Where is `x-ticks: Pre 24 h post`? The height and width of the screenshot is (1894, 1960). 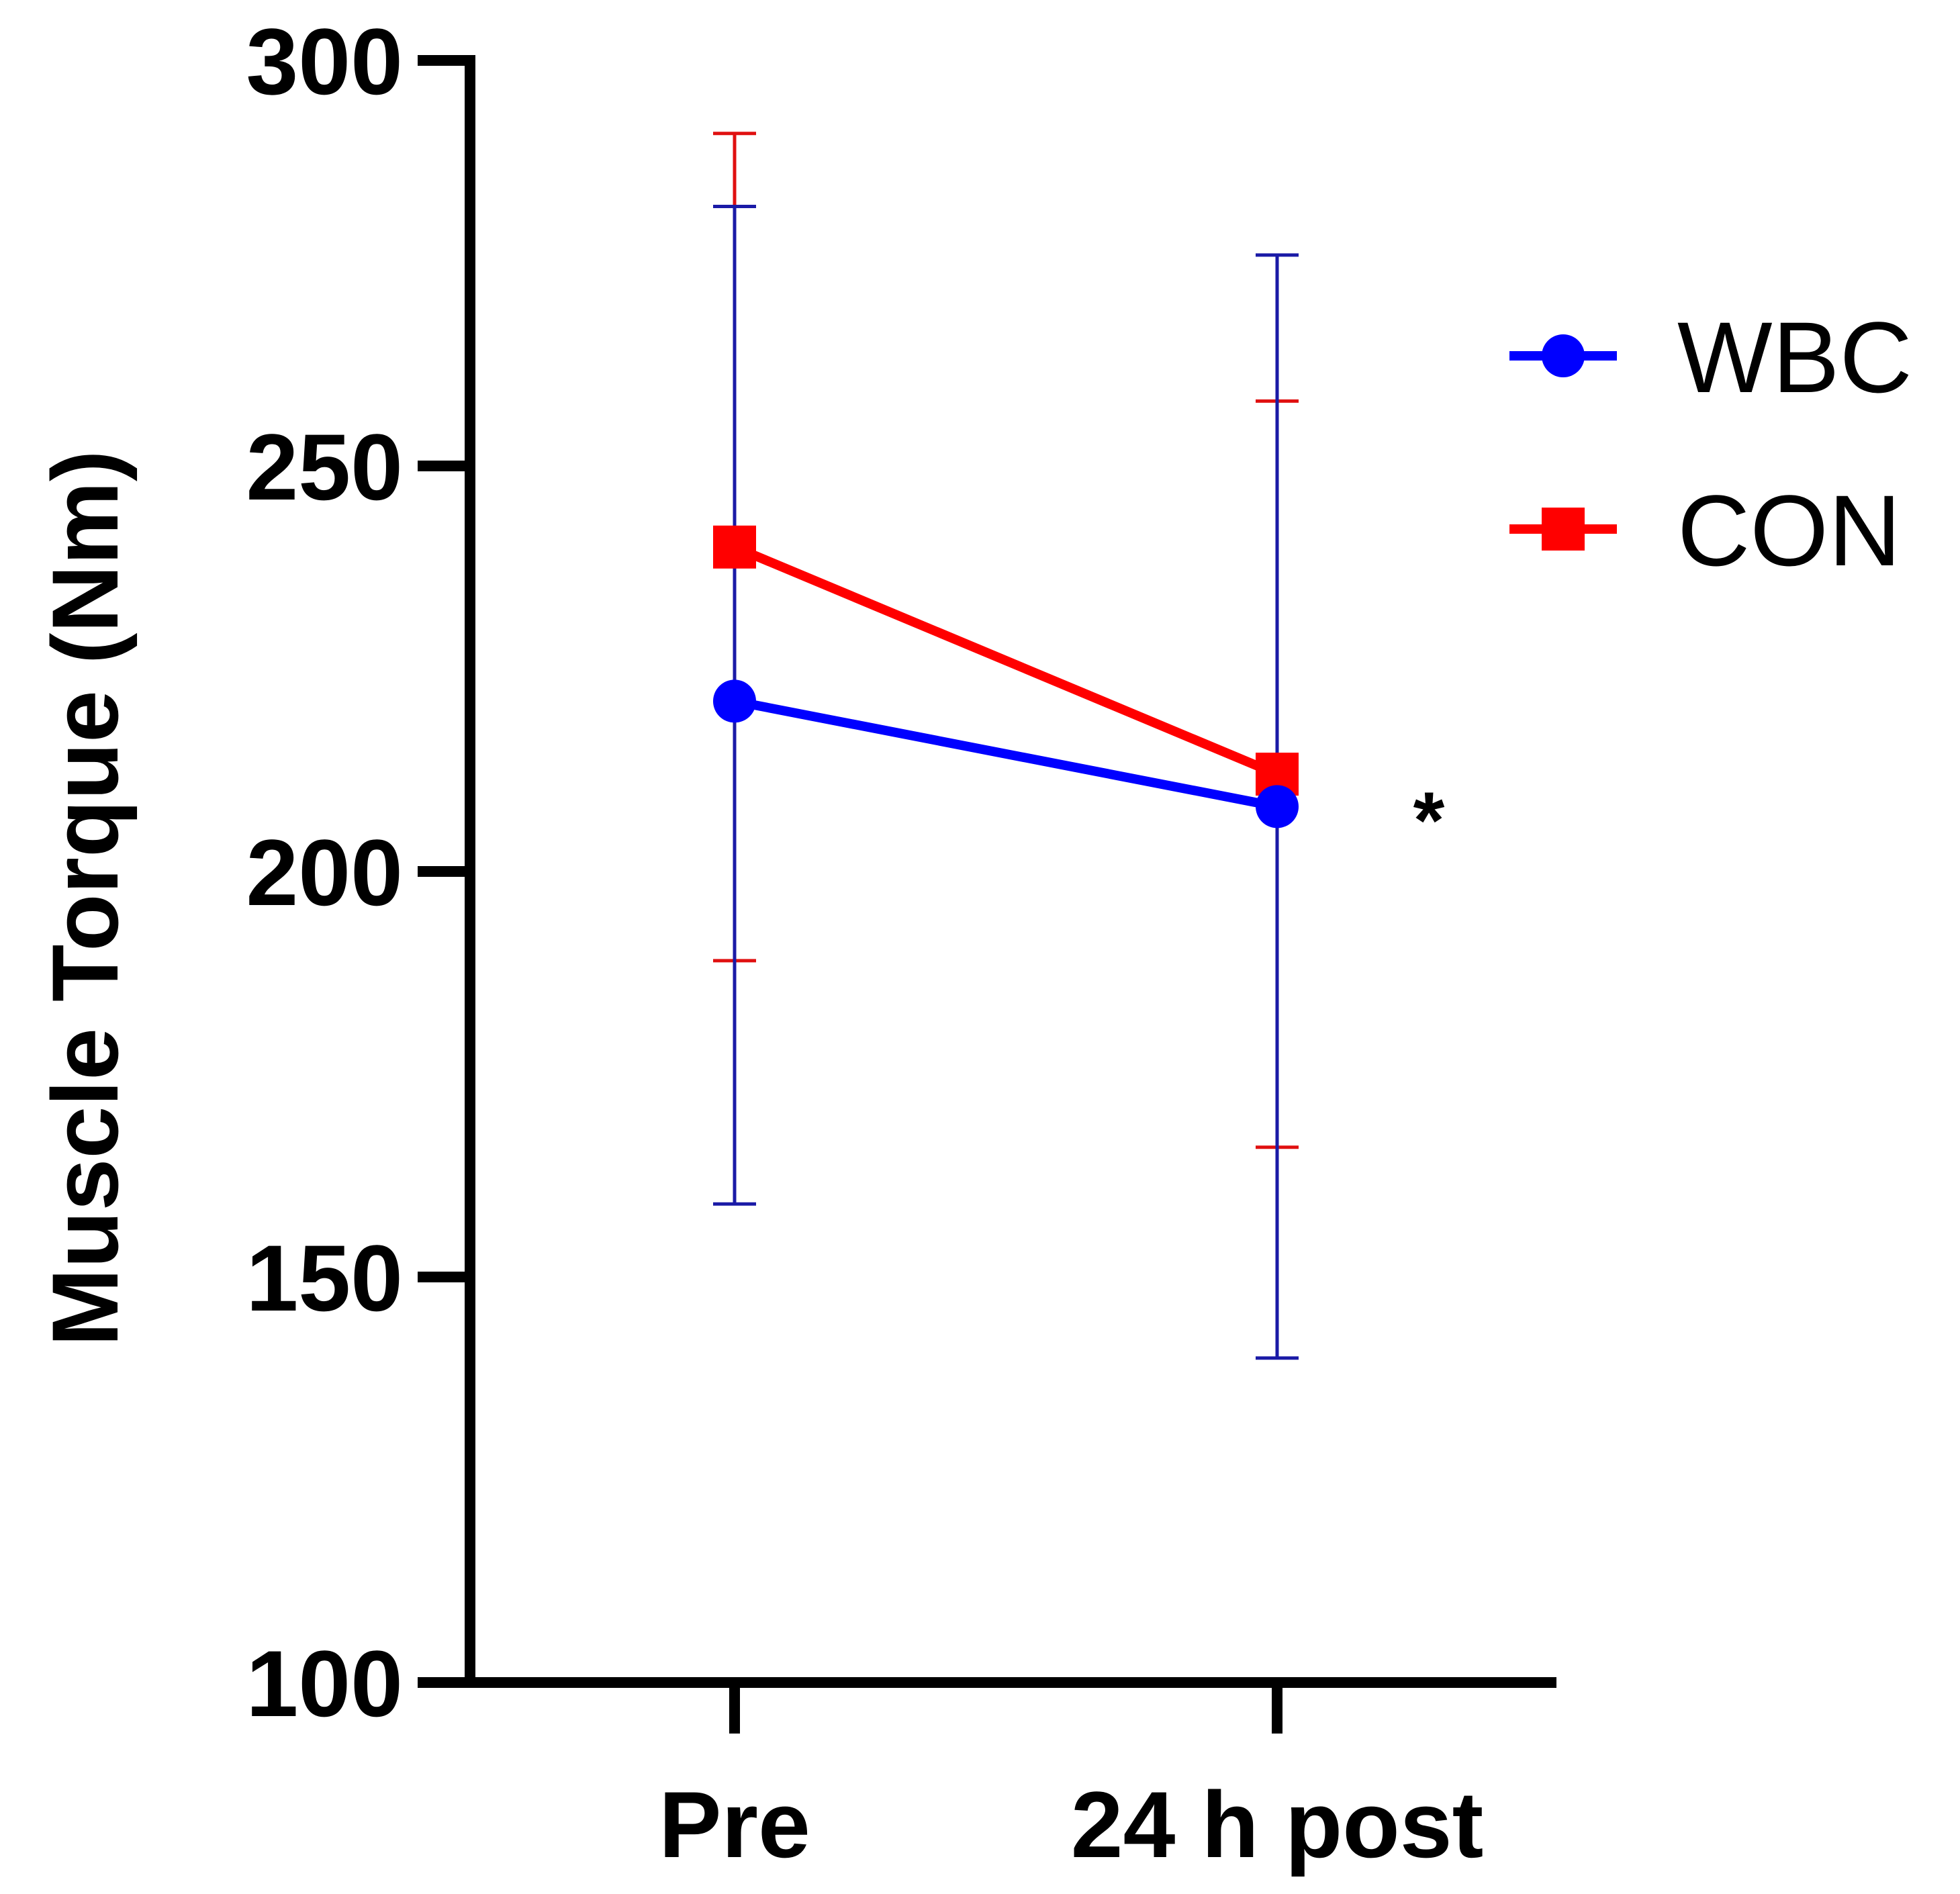 x-ticks: Pre 24 h post is located at coordinates (1071, 1780).